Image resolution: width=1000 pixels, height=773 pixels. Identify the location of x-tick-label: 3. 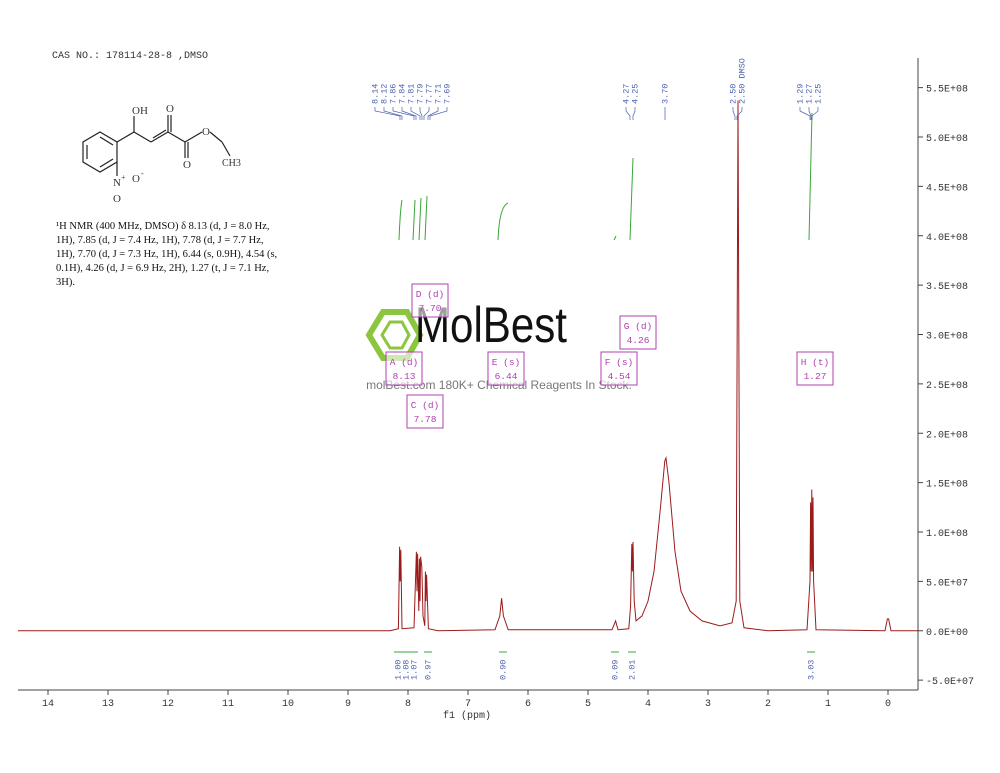
(708, 704).